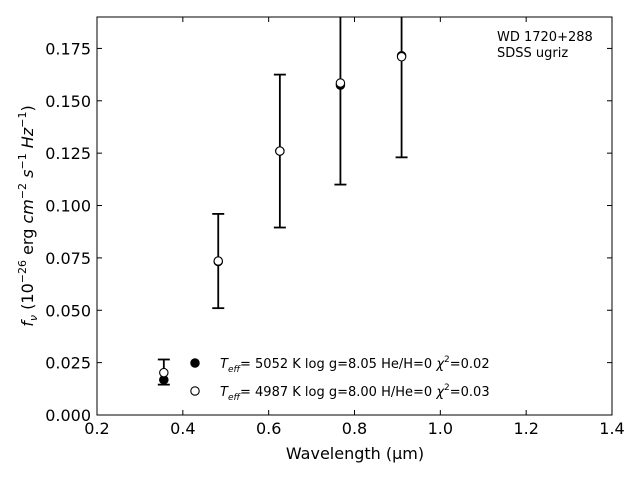  Describe the element at coordinates (611, 428) in the screenshot. I see `x-tick-label: 1.4` at that location.